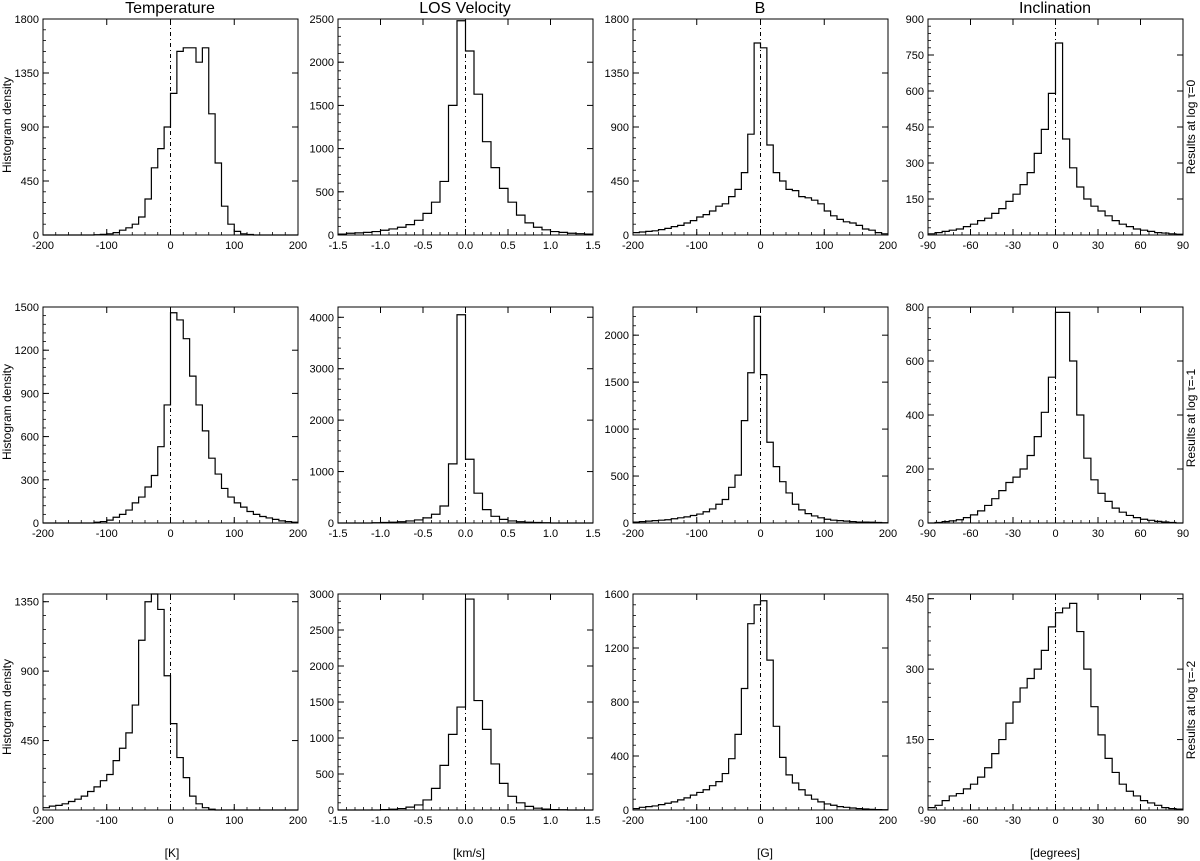 This screenshot has width=1200, height=861. I want to click on histogram-panel-r0c2: -200 -100 0 100 200 0 450 900 1350 1800, so click(751, 133).